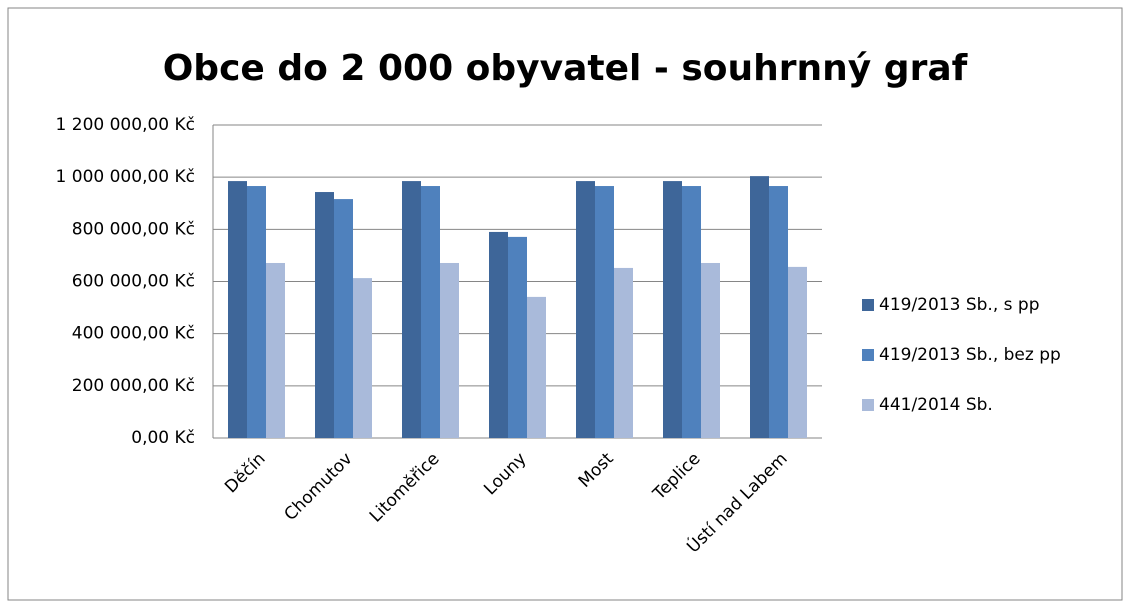 The height and width of the screenshot is (608, 1130). I want to click on y-tick-label: 200 000,00 Kč, so click(133, 386).